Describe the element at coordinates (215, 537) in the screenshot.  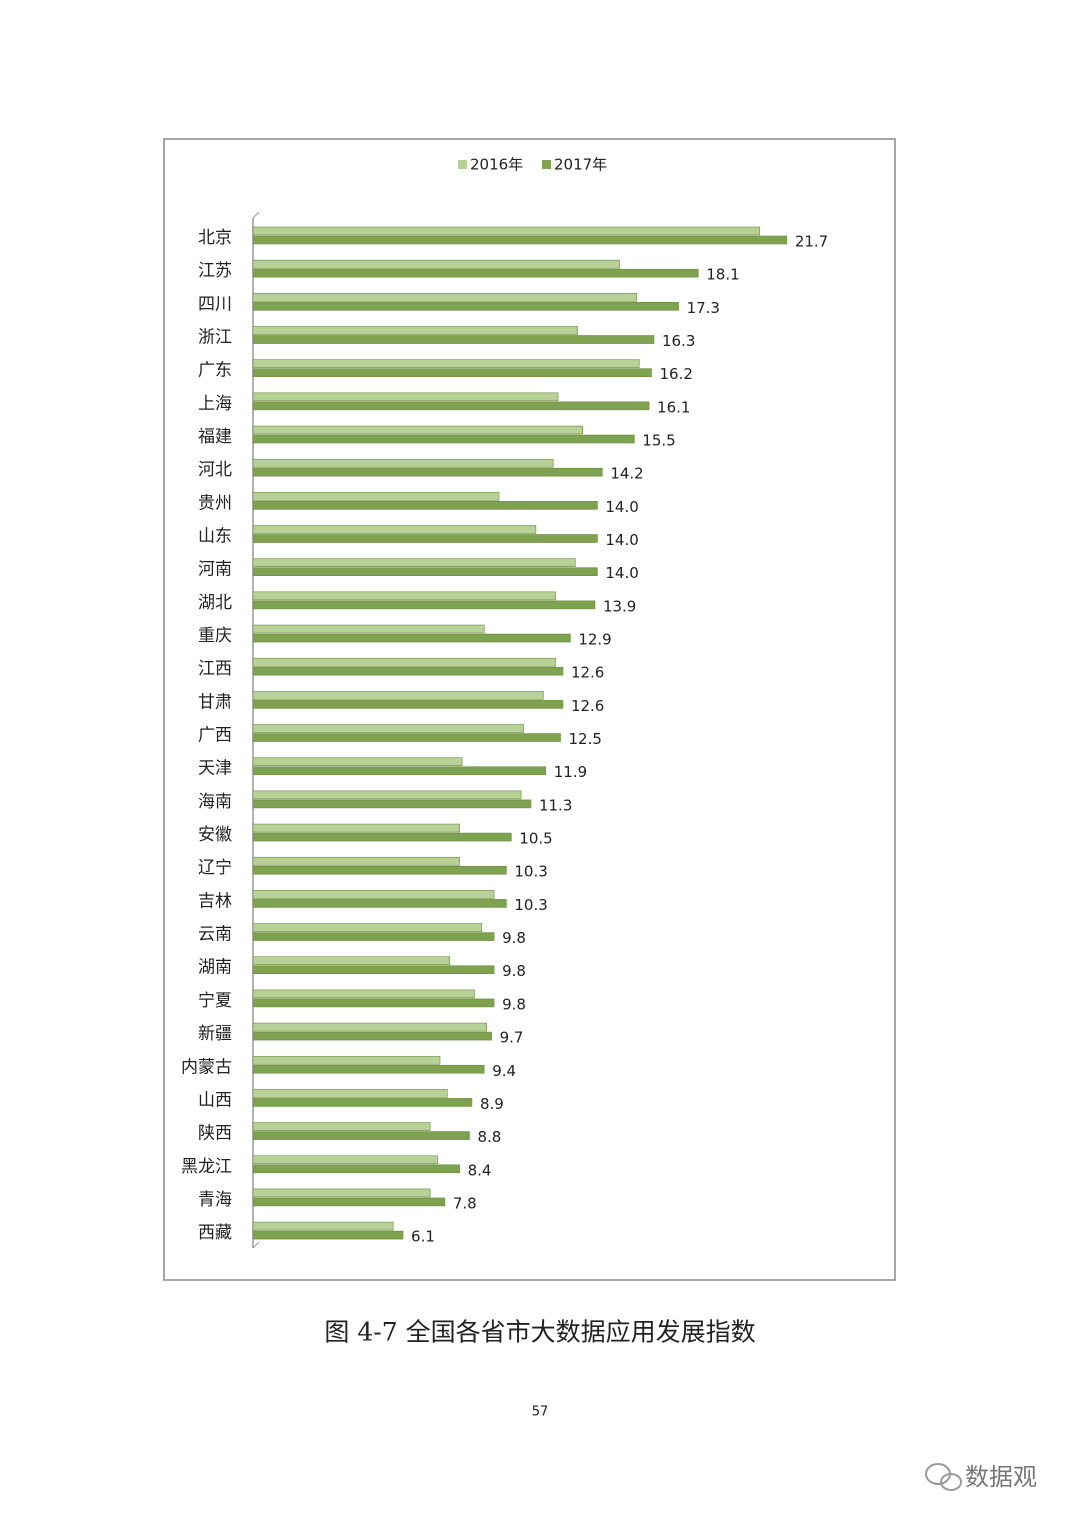
I see `y-tick-label: 山东` at that location.